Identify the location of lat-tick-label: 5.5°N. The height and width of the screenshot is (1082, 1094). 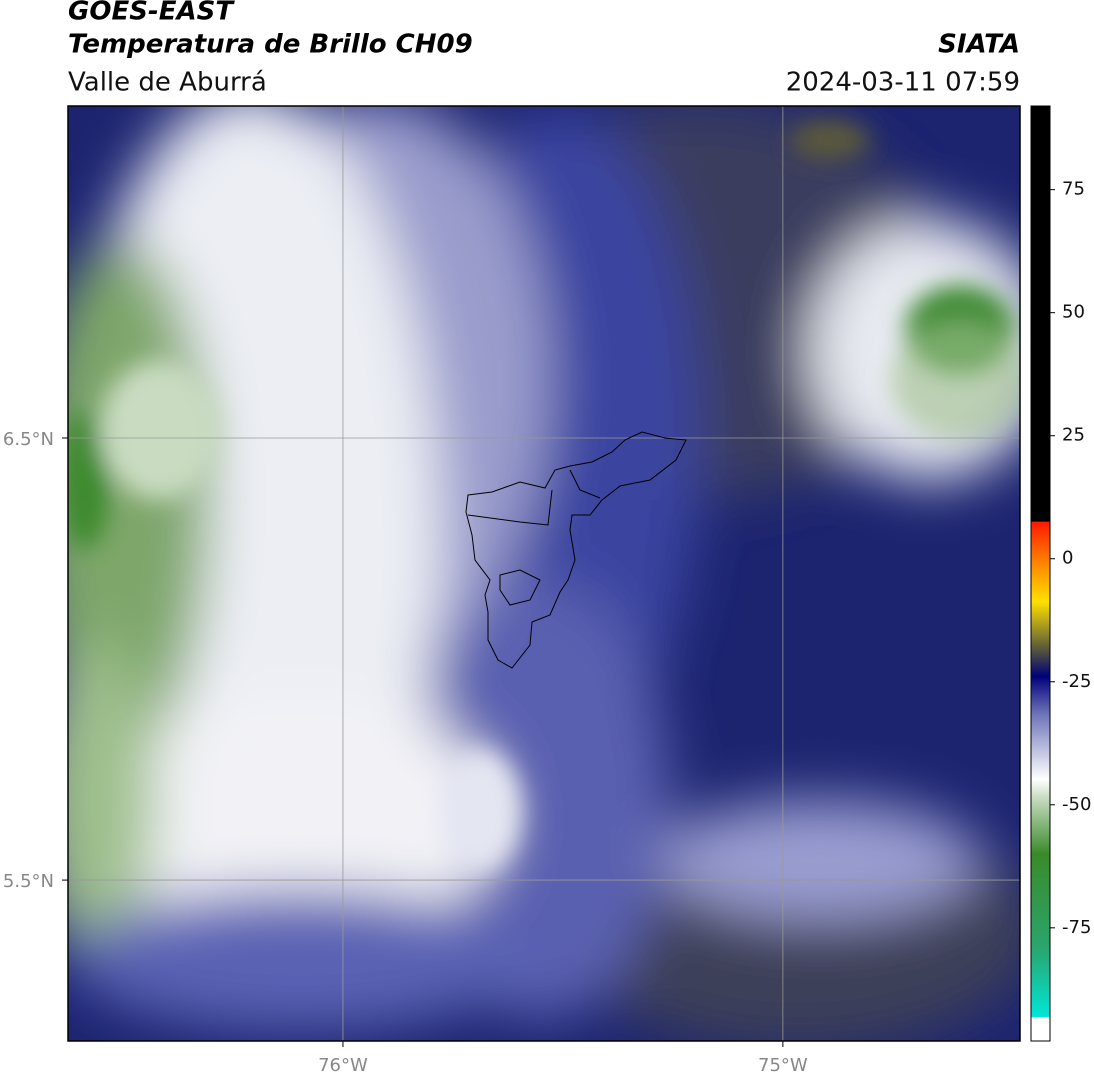
(28, 881).